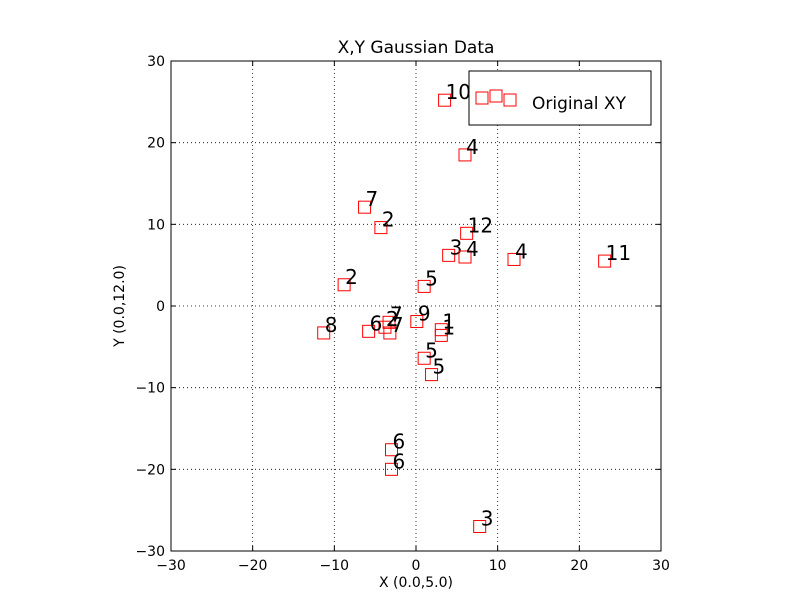 The height and width of the screenshot is (612, 812). Describe the element at coordinates (416, 566) in the screenshot. I see `x-tick-label: 0` at that location.